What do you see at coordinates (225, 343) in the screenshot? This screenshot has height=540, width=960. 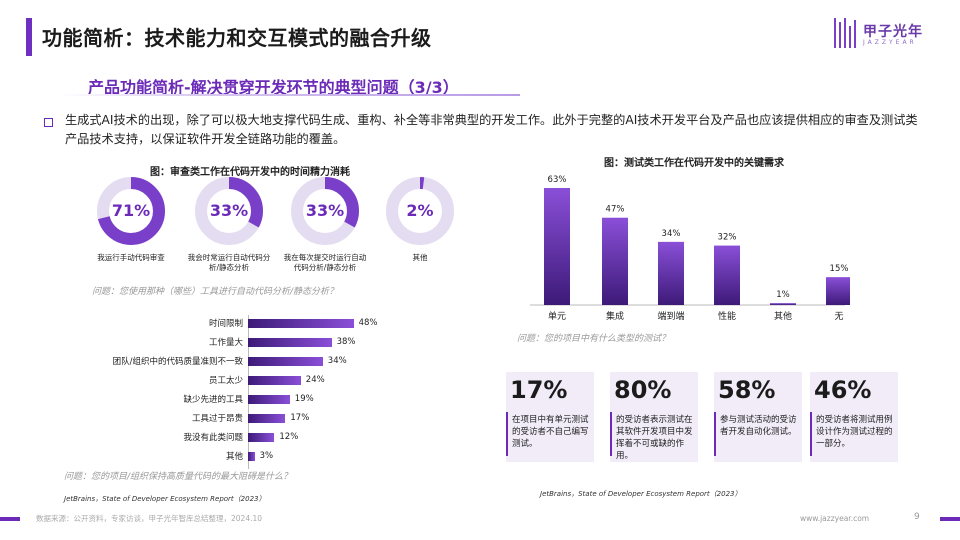 I see `hbar-label: 工作量大` at bounding box center [225, 343].